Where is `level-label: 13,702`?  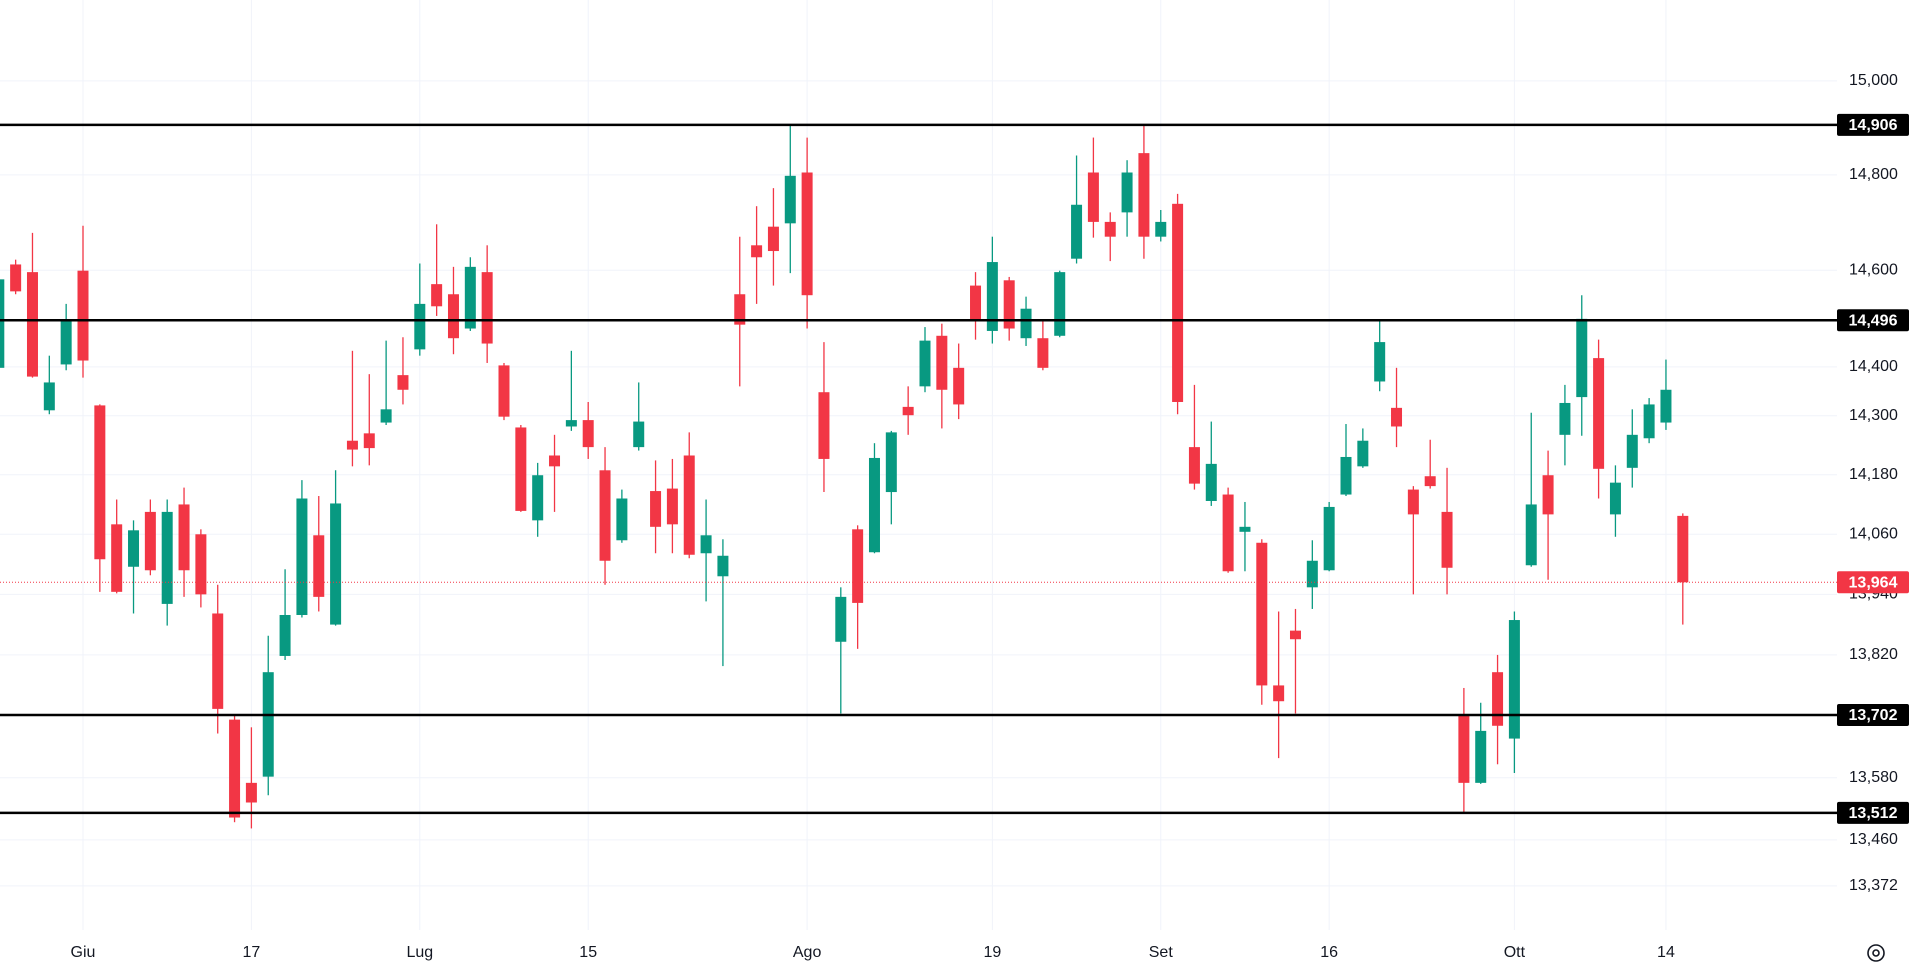
level-label: 13,702 is located at coordinates (1873, 715).